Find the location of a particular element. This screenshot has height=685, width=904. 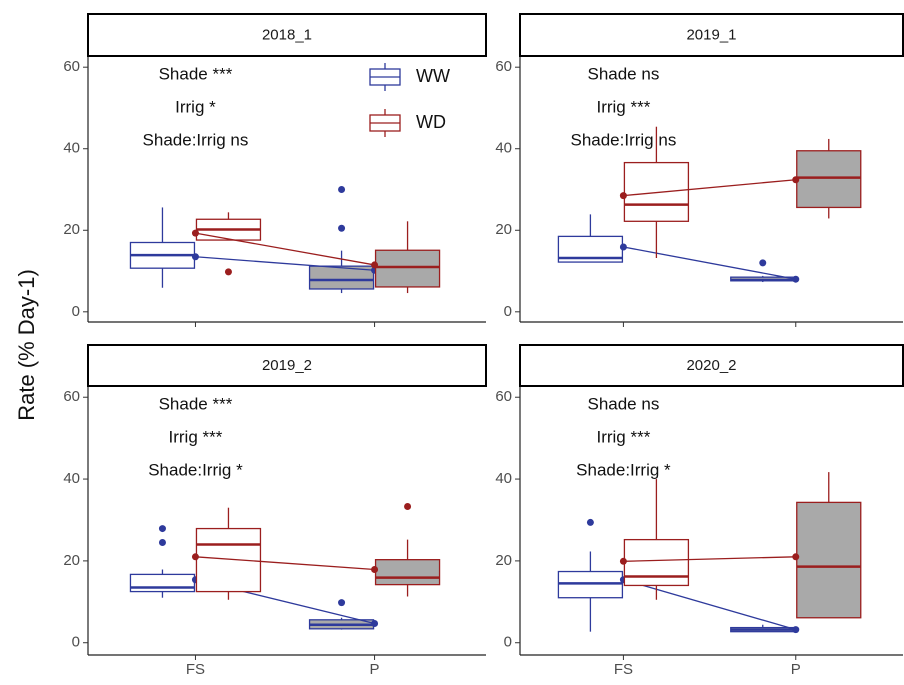

legend-label: WD is located at coordinates (431, 122).